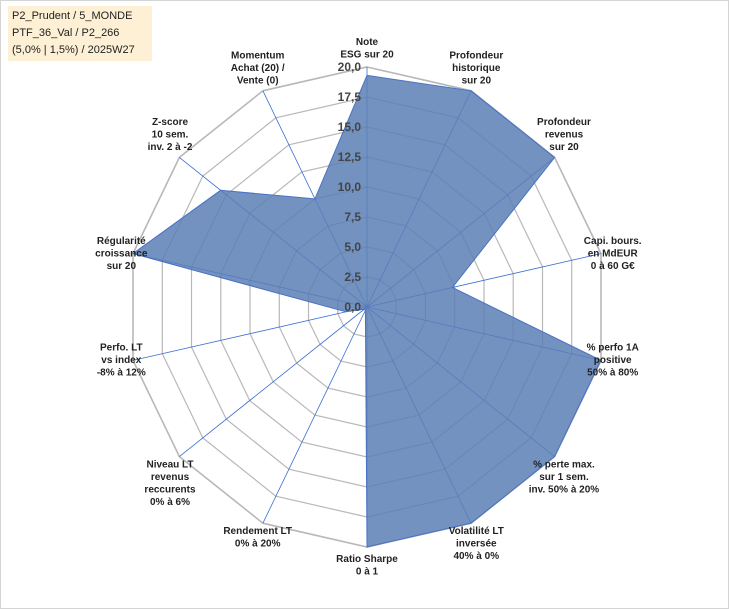  I want to click on axis-label-line: positive, so click(613, 360).